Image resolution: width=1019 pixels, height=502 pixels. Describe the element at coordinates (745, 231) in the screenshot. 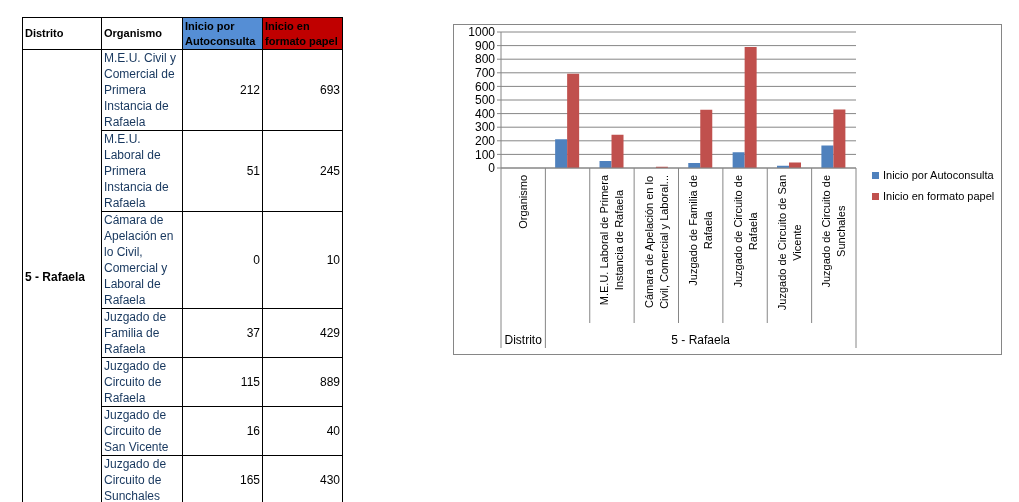

I see `x-tick-label: Juzgado de Circuito de Rafaela` at that location.